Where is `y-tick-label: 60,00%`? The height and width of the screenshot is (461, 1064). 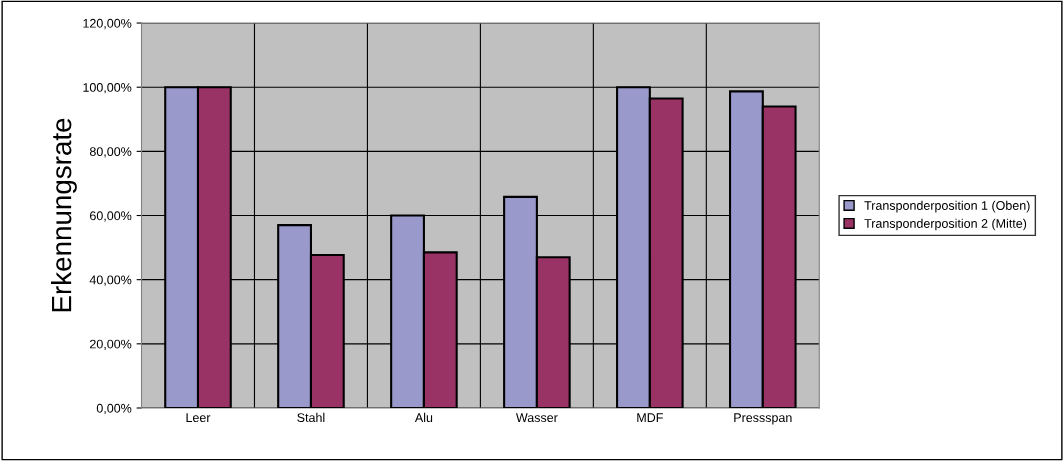 y-tick-label: 60,00% is located at coordinates (111, 216).